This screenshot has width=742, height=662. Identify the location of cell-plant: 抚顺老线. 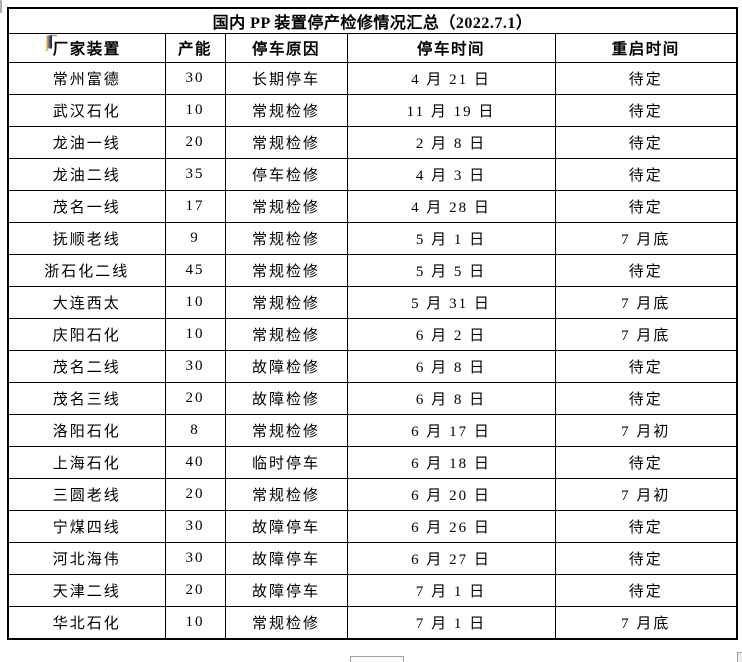
(86, 238).